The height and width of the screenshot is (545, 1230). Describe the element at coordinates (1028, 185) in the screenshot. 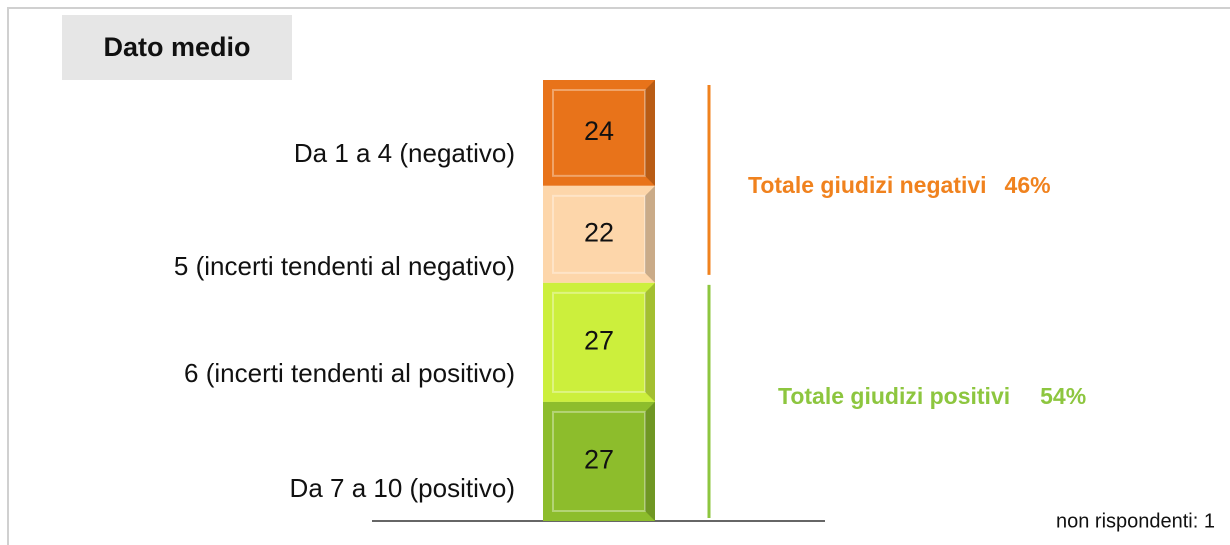

I see `annotation-value: 46%` at that location.